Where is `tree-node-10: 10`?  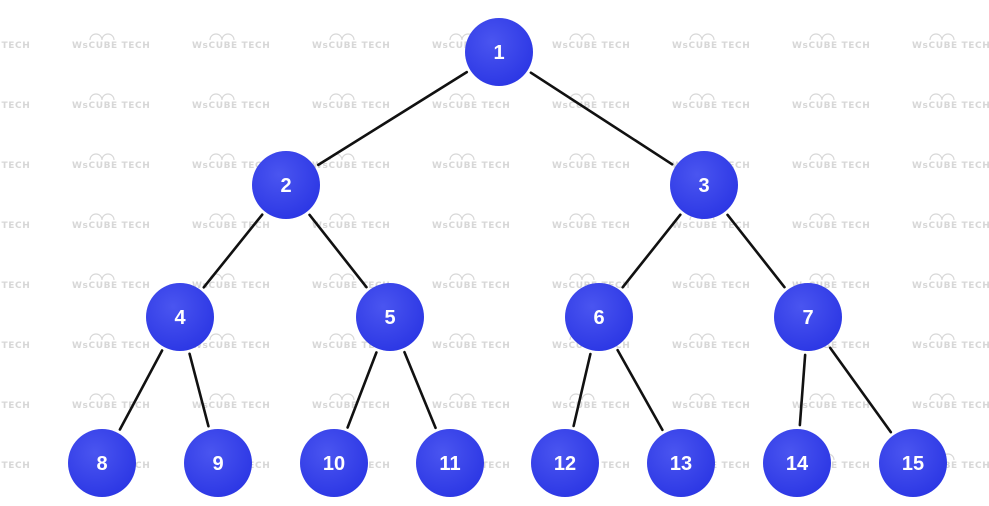 tree-node-10: 10 is located at coordinates (334, 463).